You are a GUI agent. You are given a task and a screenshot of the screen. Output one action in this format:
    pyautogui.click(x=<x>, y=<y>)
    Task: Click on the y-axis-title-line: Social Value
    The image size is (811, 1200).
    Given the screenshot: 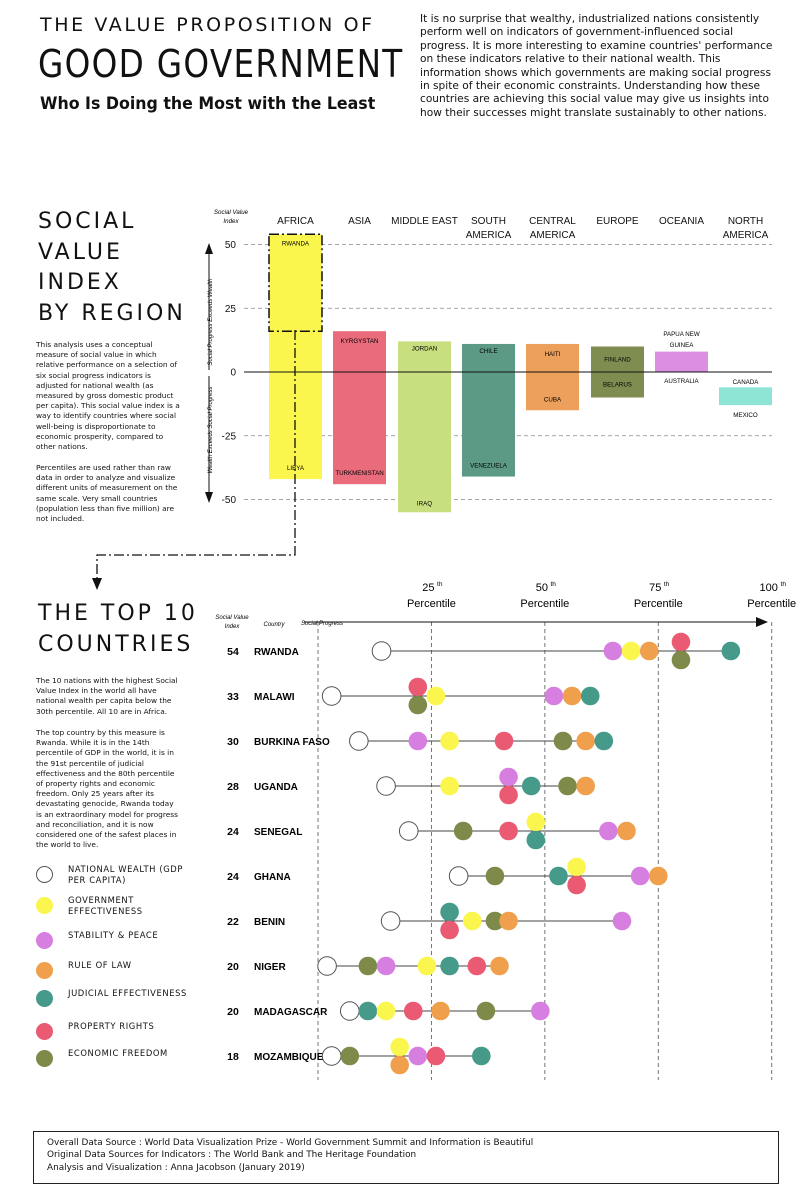 What is the action you would take?
    pyautogui.click(x=231, y=212)
    